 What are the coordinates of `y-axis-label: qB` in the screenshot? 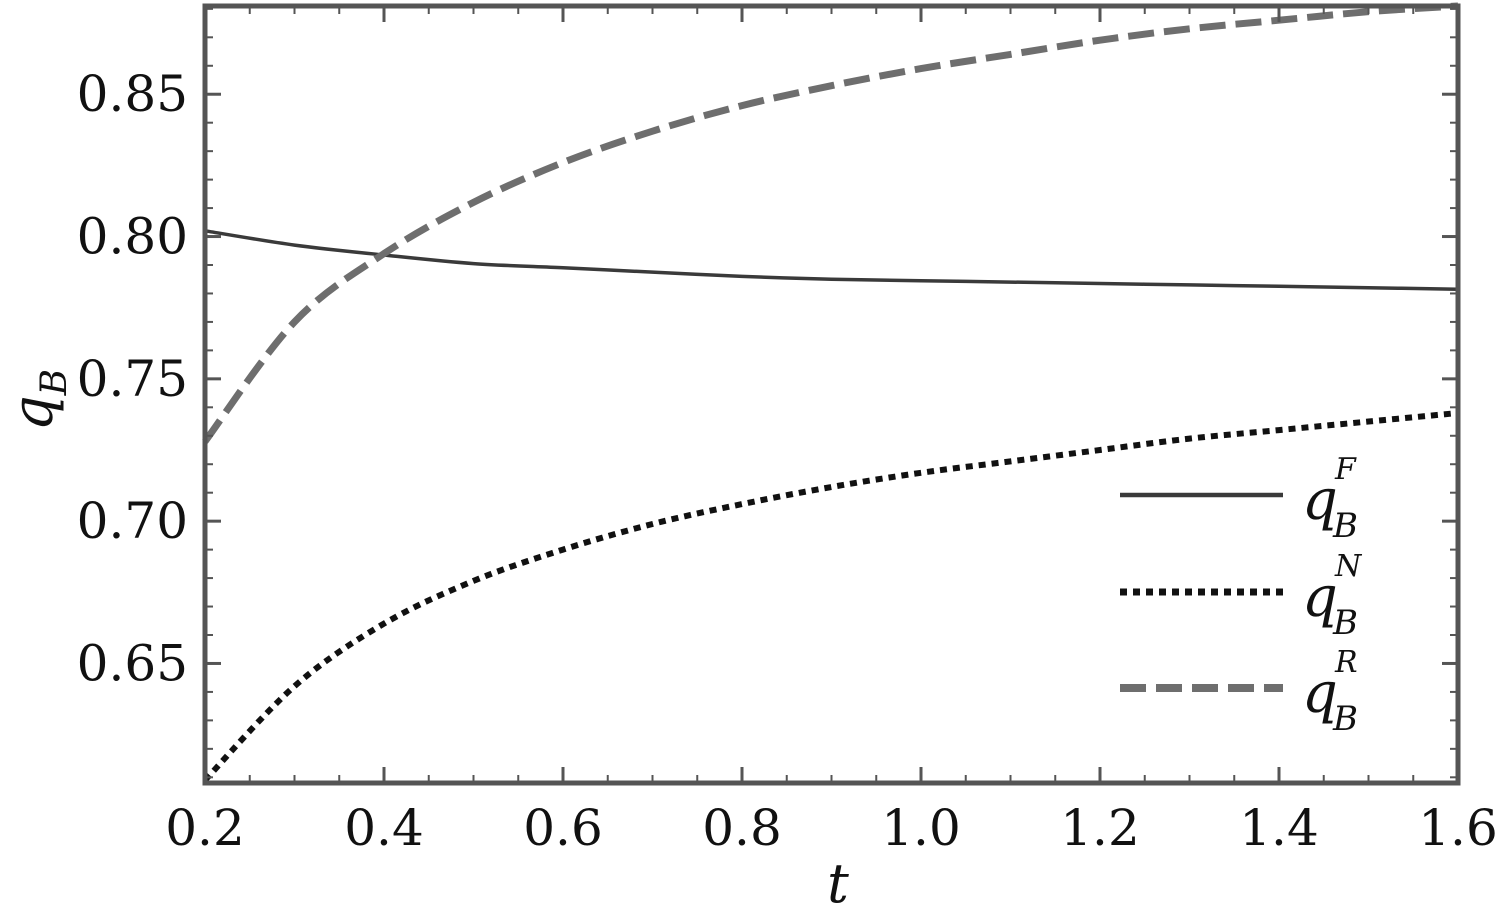 It's located at (38, 400).